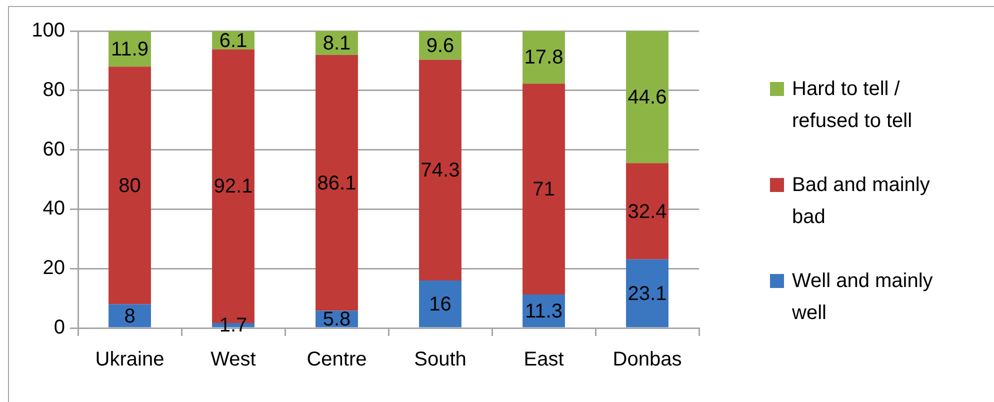 The width and height of the screenshot is (994, 402). What do you see at coordinates (233, 41) in the screenshot?
I see `data-label: 6.1` at bounding box center [233, 41].